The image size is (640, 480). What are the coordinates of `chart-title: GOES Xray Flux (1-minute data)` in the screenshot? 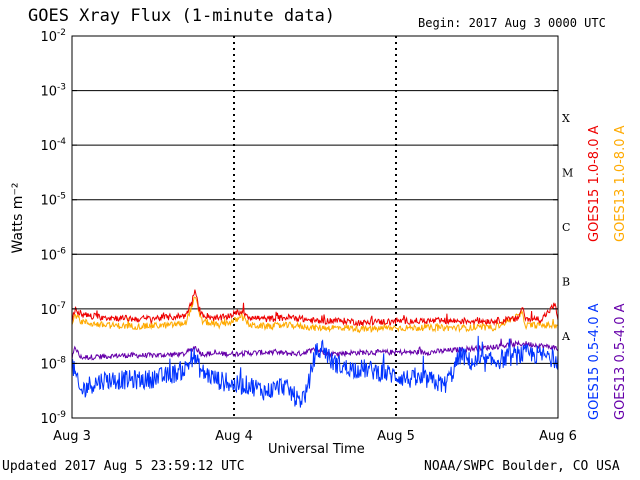 It's located at (182, 16).